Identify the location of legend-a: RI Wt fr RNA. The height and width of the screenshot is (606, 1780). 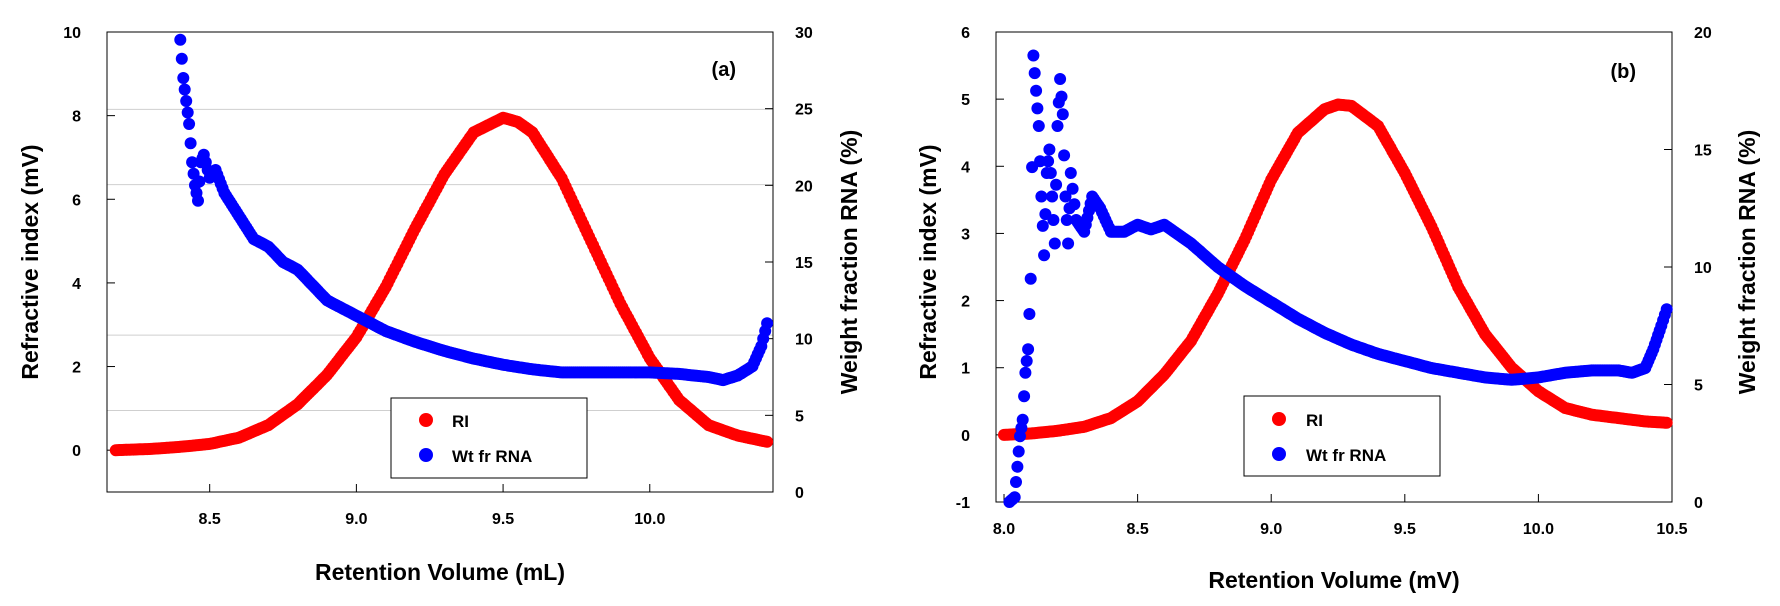
(489, 438).